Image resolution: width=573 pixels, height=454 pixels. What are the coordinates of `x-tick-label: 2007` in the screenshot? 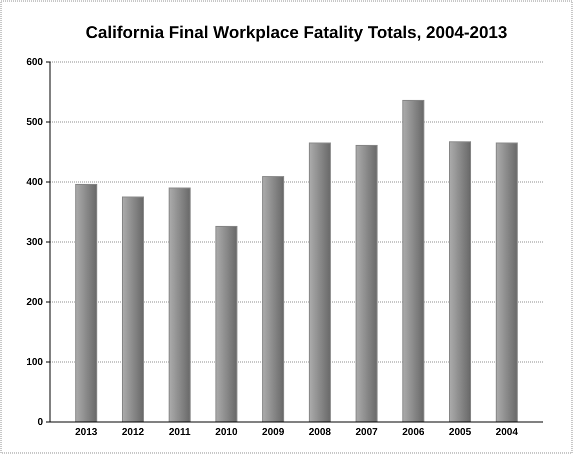 It's located at (366, 432).